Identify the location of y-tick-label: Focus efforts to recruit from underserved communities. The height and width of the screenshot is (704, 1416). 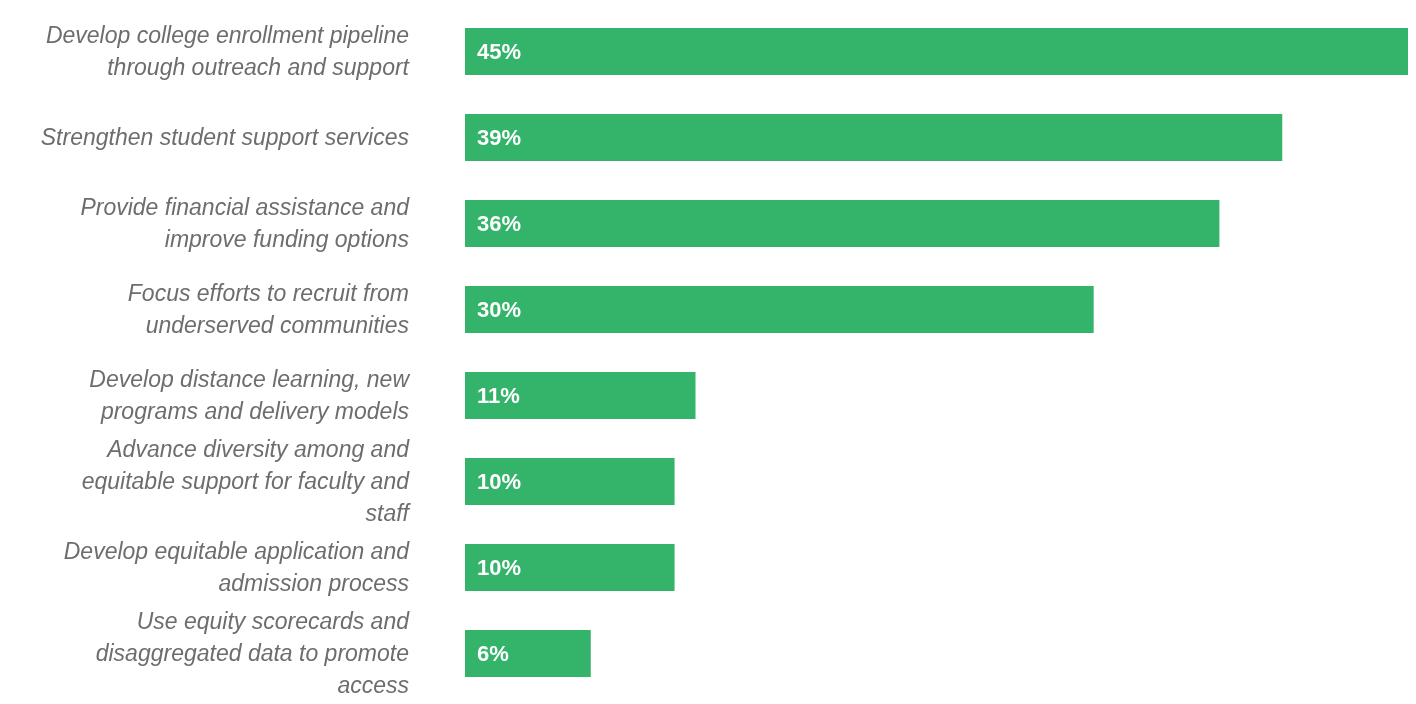
(268, 309).